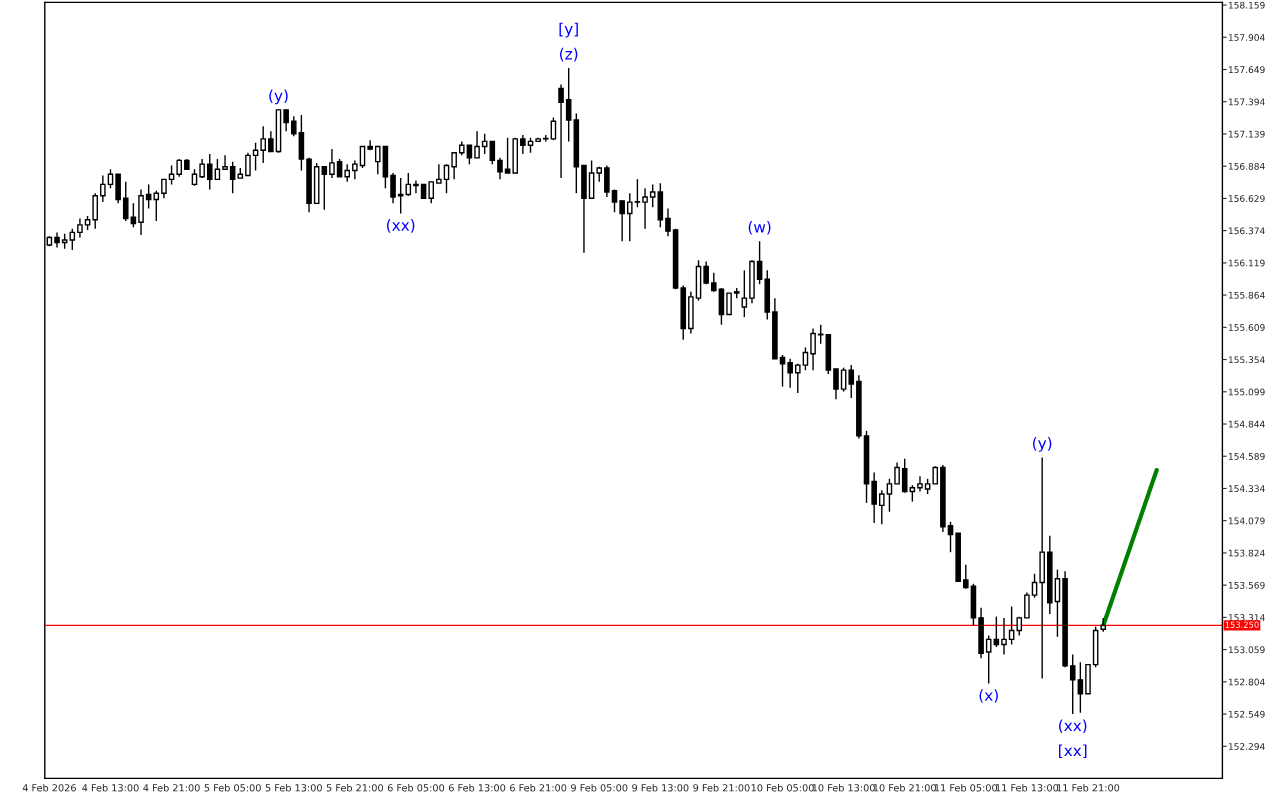 Image resolution: width=1280 pixels, height=800 pixels. What do you see at coordinates (477, 787) in the screenshot?
I see `x-tick-label: 6 Feb 13:00` at bounding box center [477, 787].